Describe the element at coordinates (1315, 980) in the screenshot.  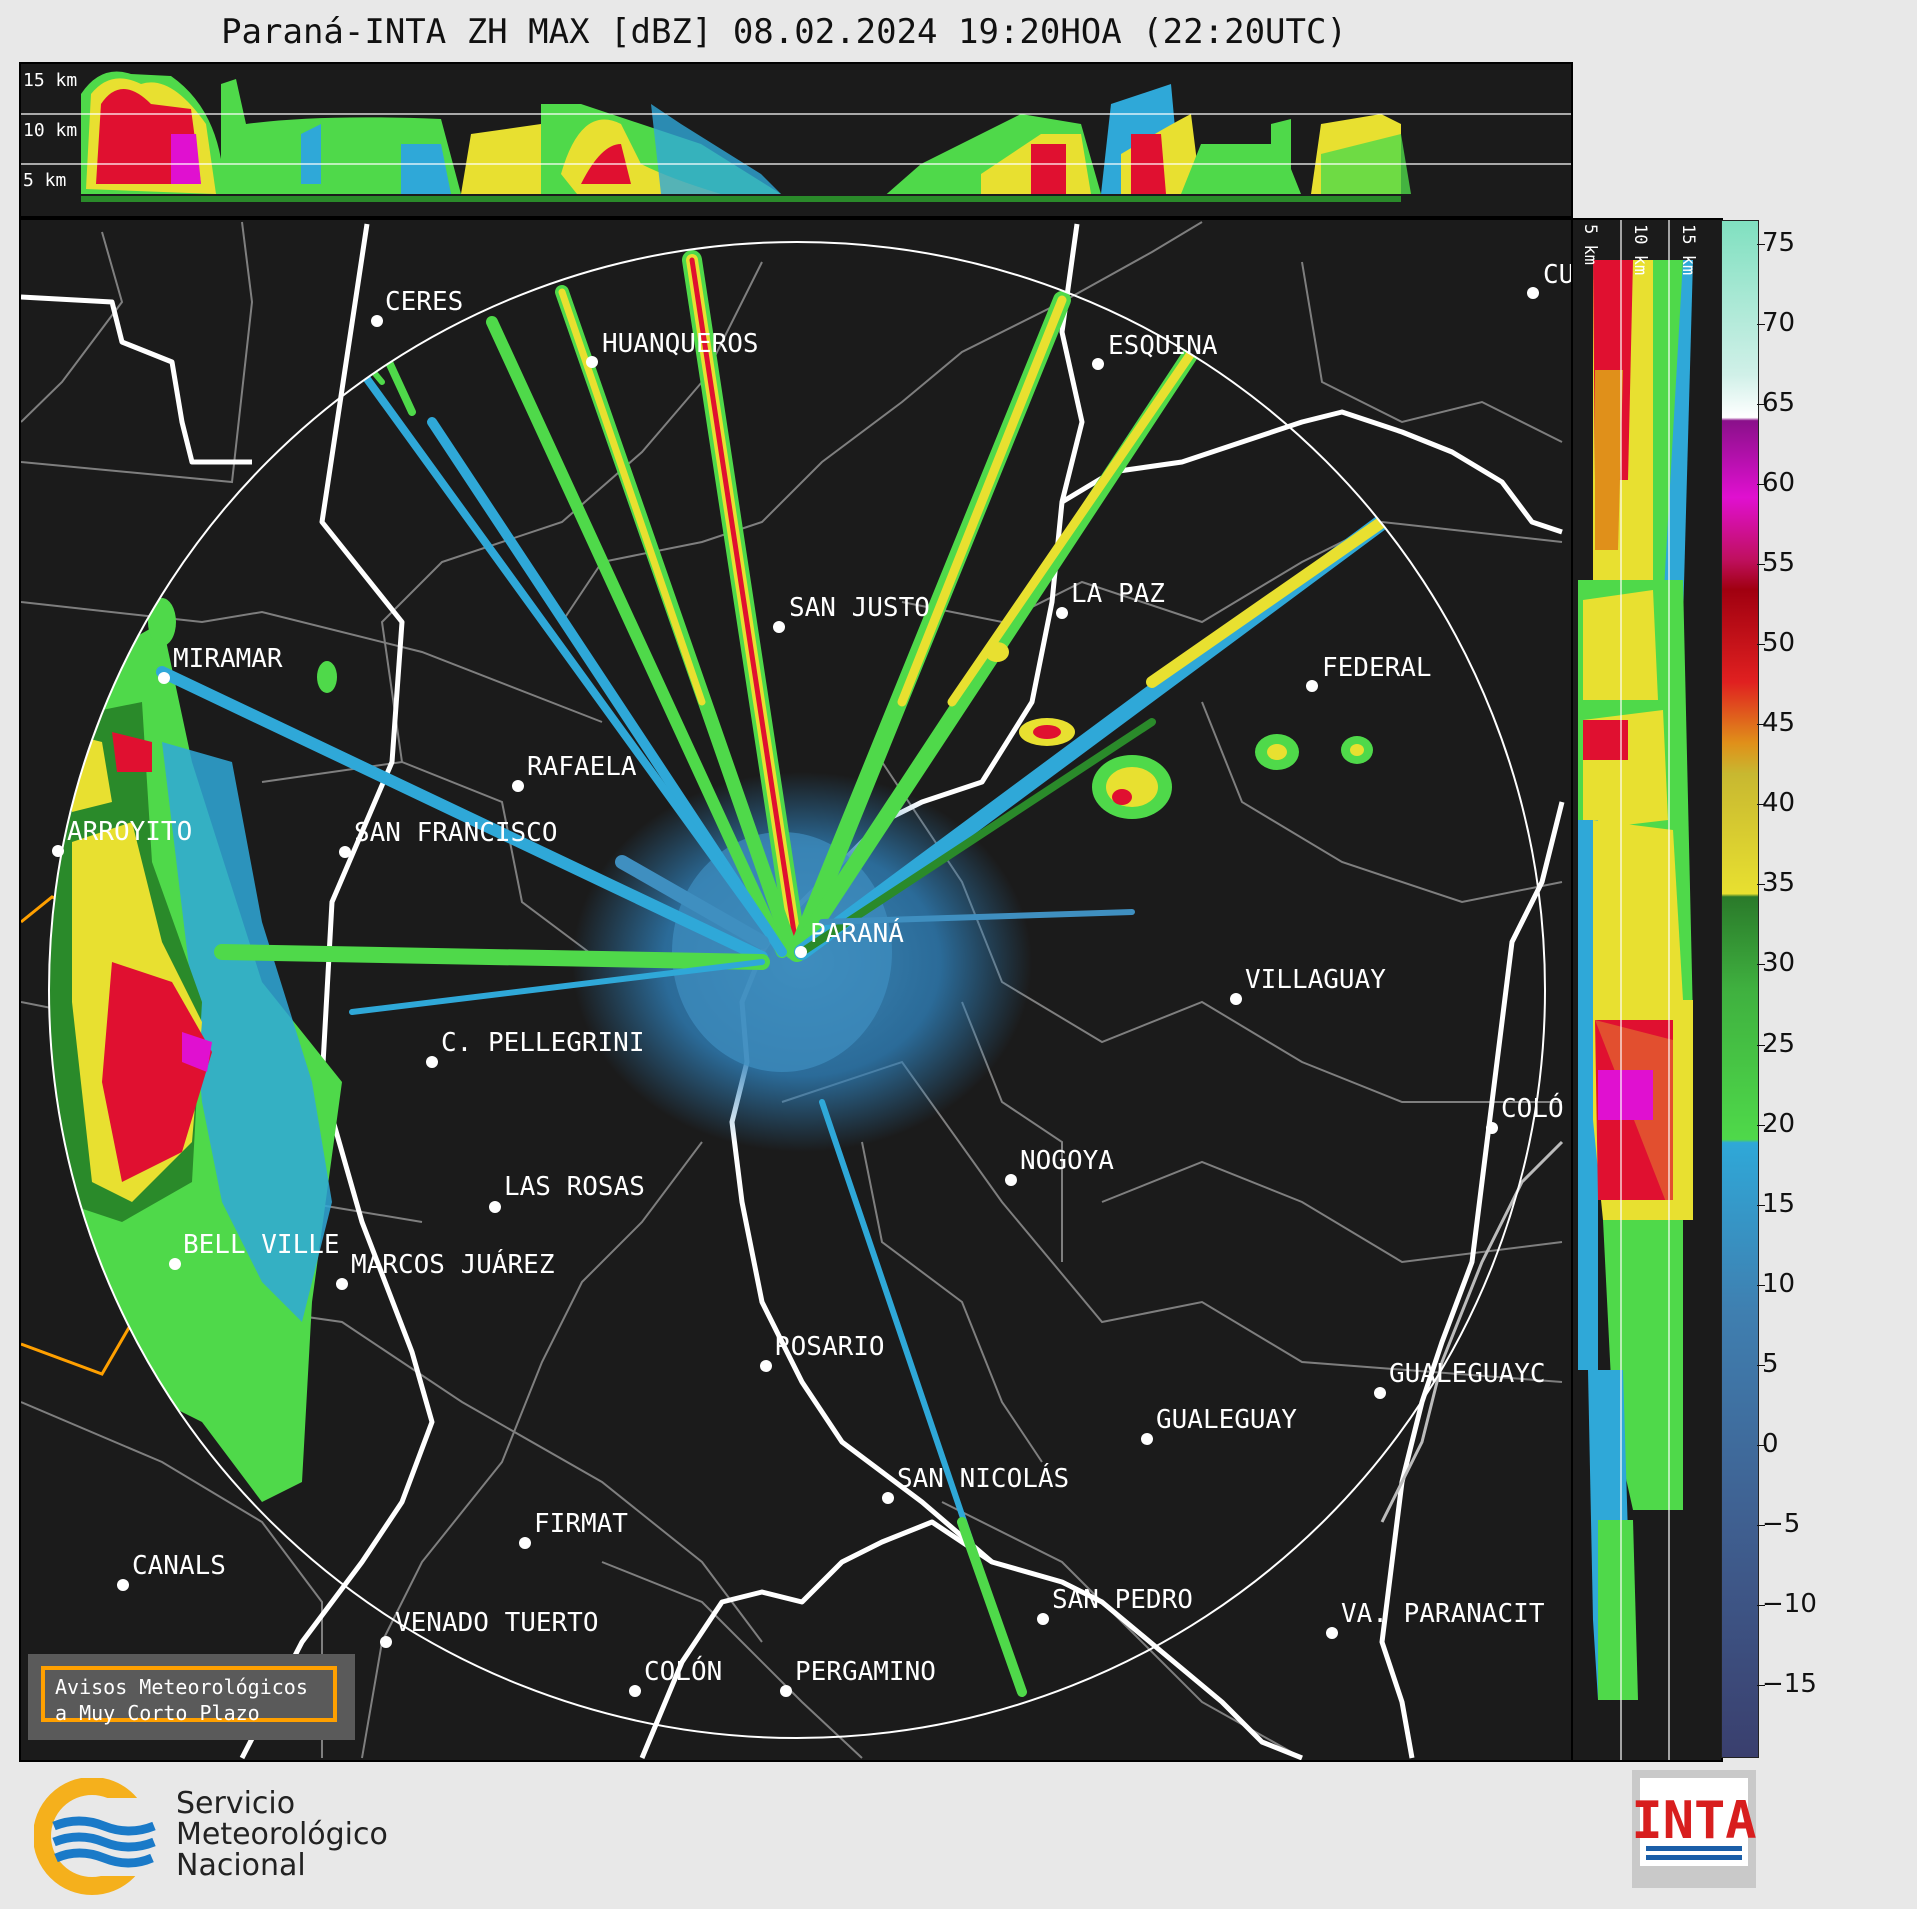
I see `city-villaguay: VILLAGUAY` at that location.